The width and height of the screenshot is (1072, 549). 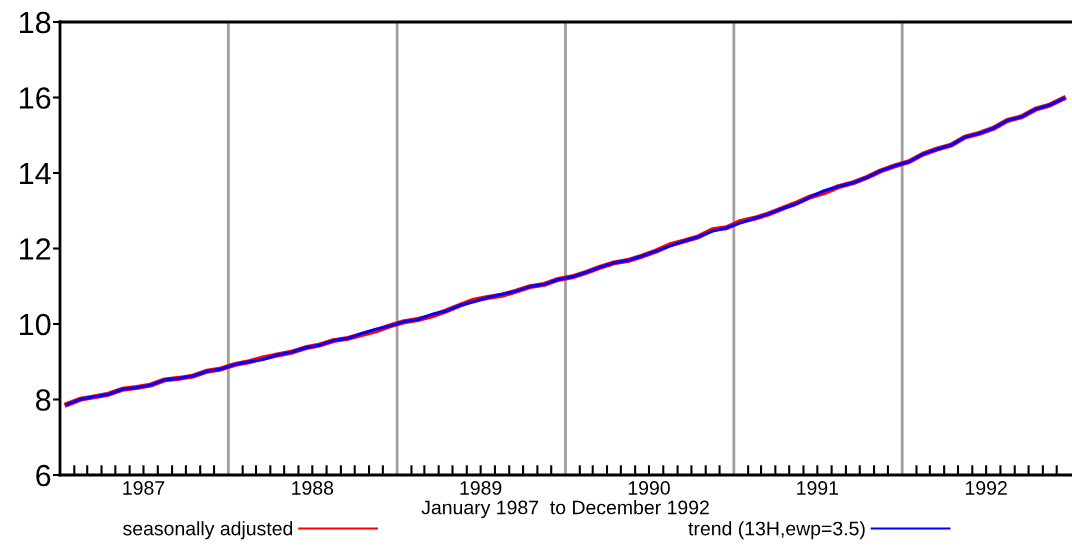 What do you see at coordinates (986, 488) in the screenshot?
I see `x-tick-label: 1992` at bounding box center [986, 488].